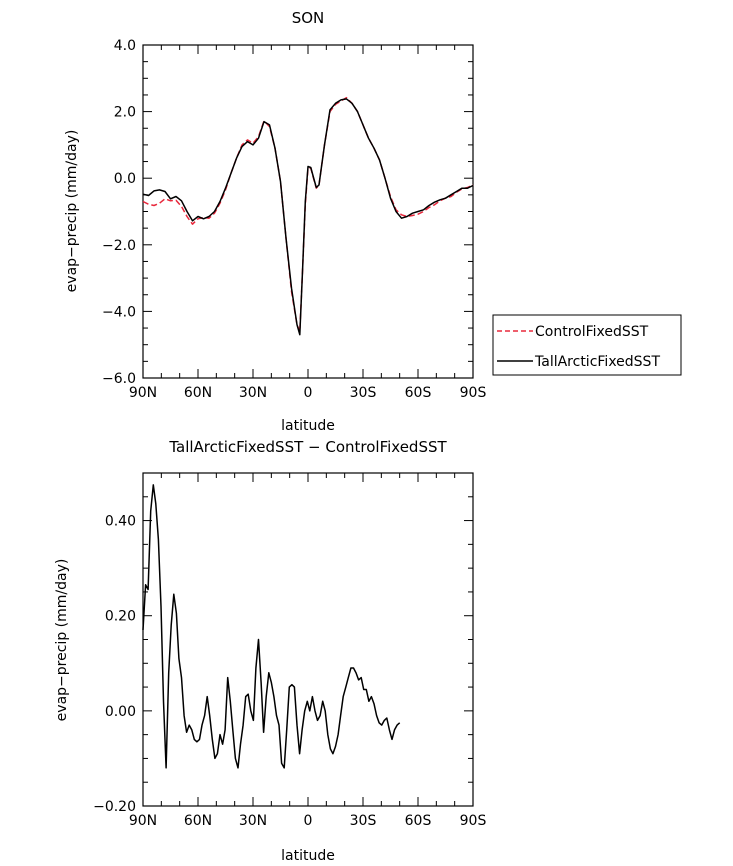 This screenshot has width=733, height=866. I want to click on legend-label-control: ControlFixedSST, so click(592, 332).